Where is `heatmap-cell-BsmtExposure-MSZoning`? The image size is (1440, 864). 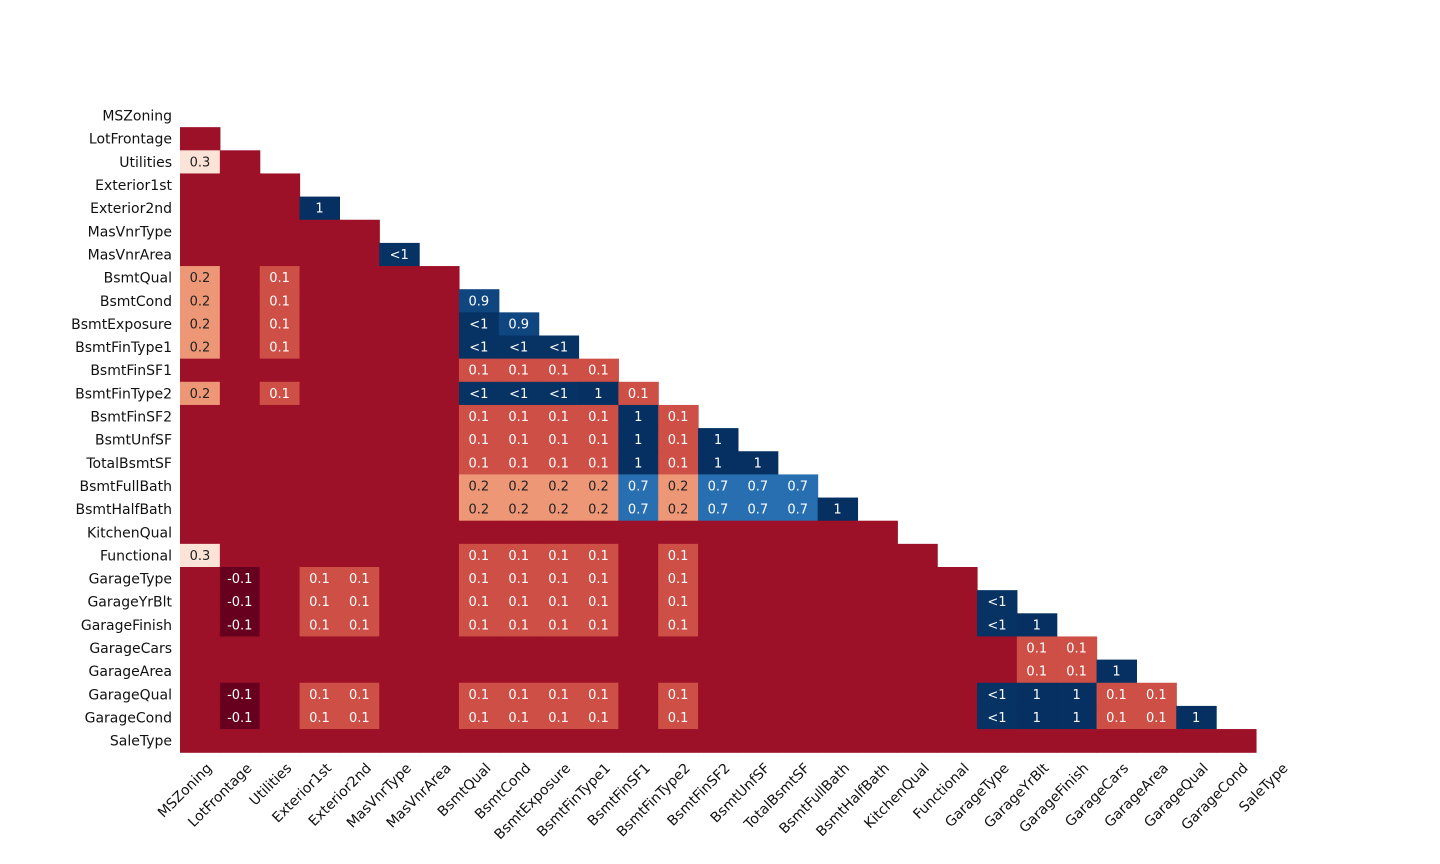
heatmap-cell-BsmtExposure-MSZoning is located at coordinates (200, 324).